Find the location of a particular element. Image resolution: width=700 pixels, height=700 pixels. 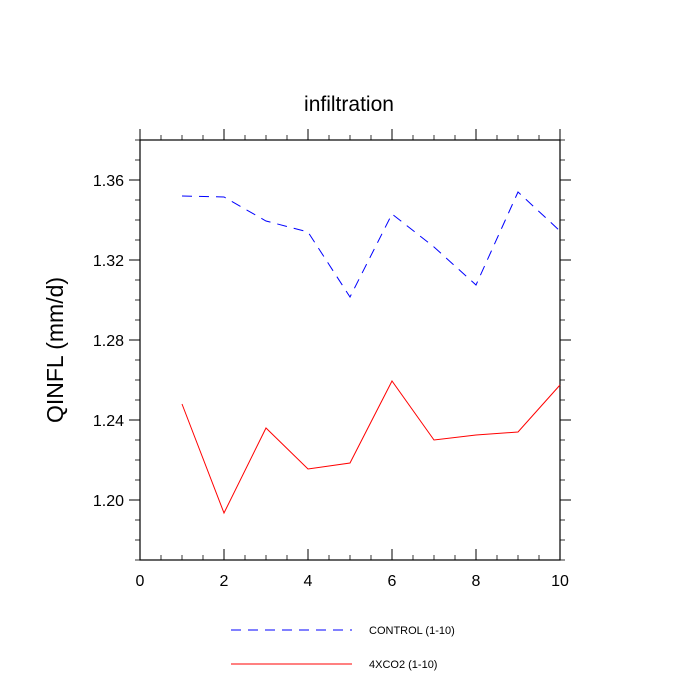

x-tick-label: 10 is located at coordinates (560, 581).